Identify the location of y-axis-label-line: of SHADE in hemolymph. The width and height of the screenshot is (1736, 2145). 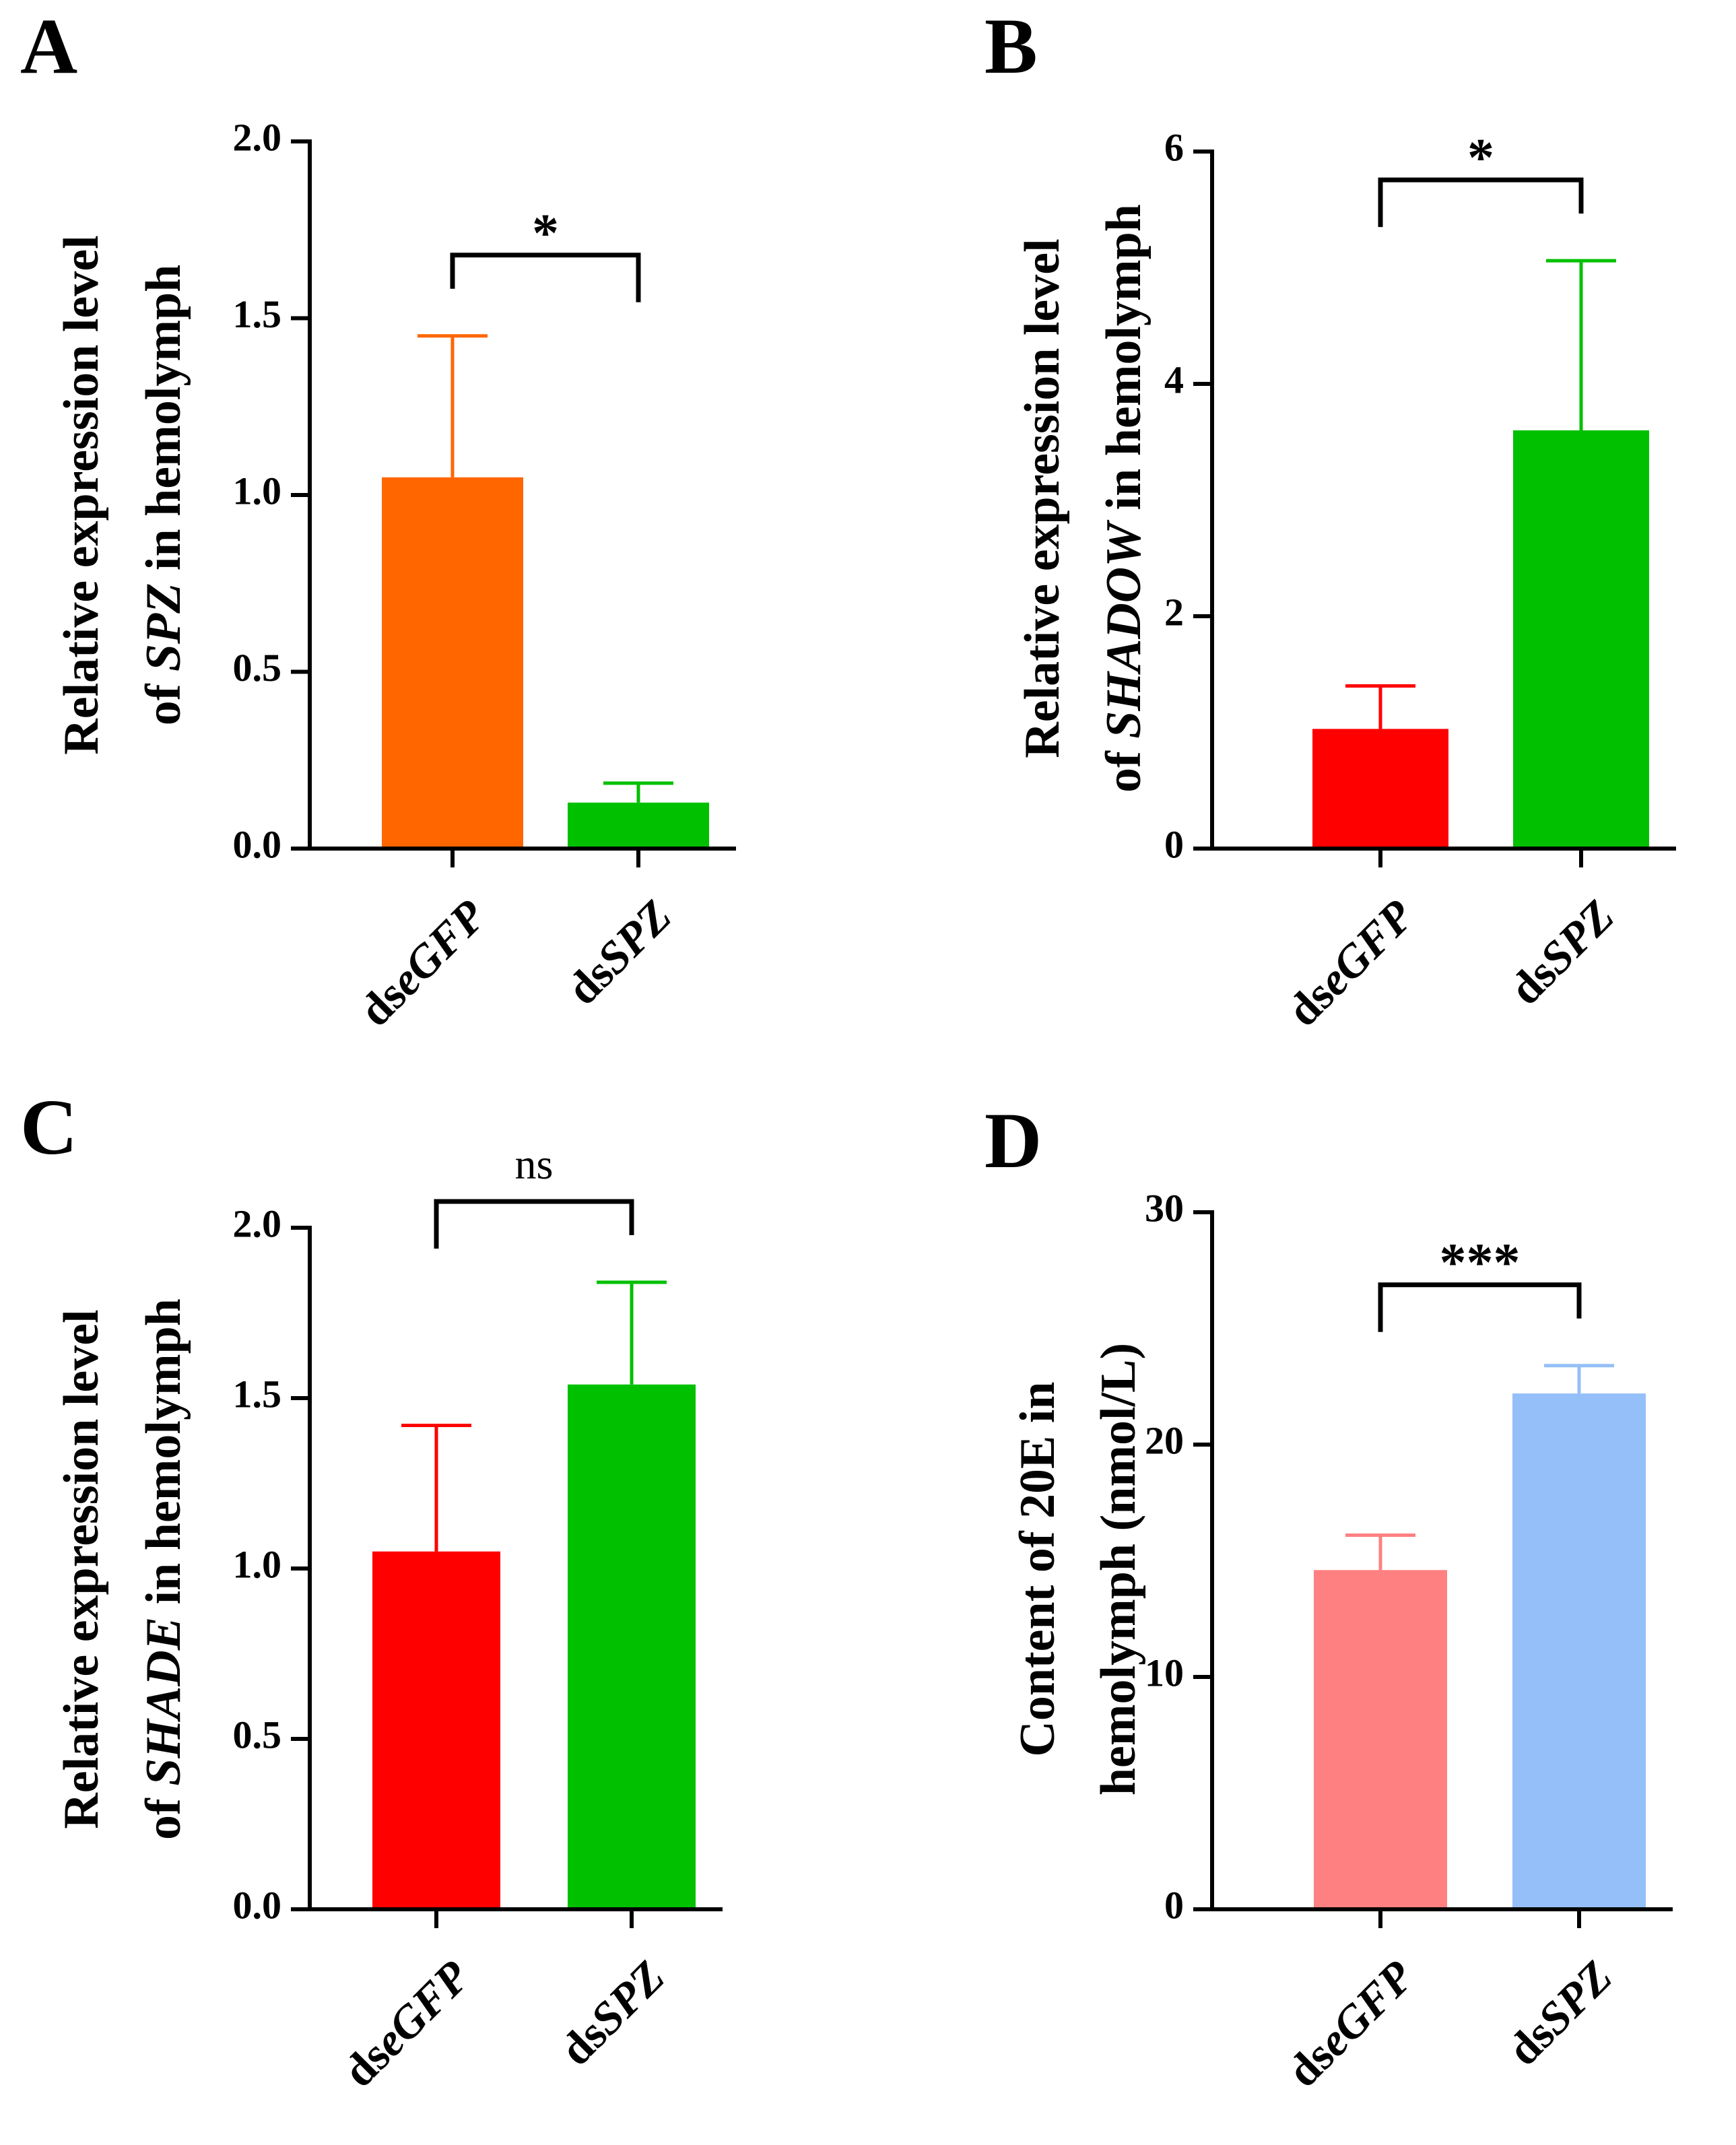
(163, 1569).